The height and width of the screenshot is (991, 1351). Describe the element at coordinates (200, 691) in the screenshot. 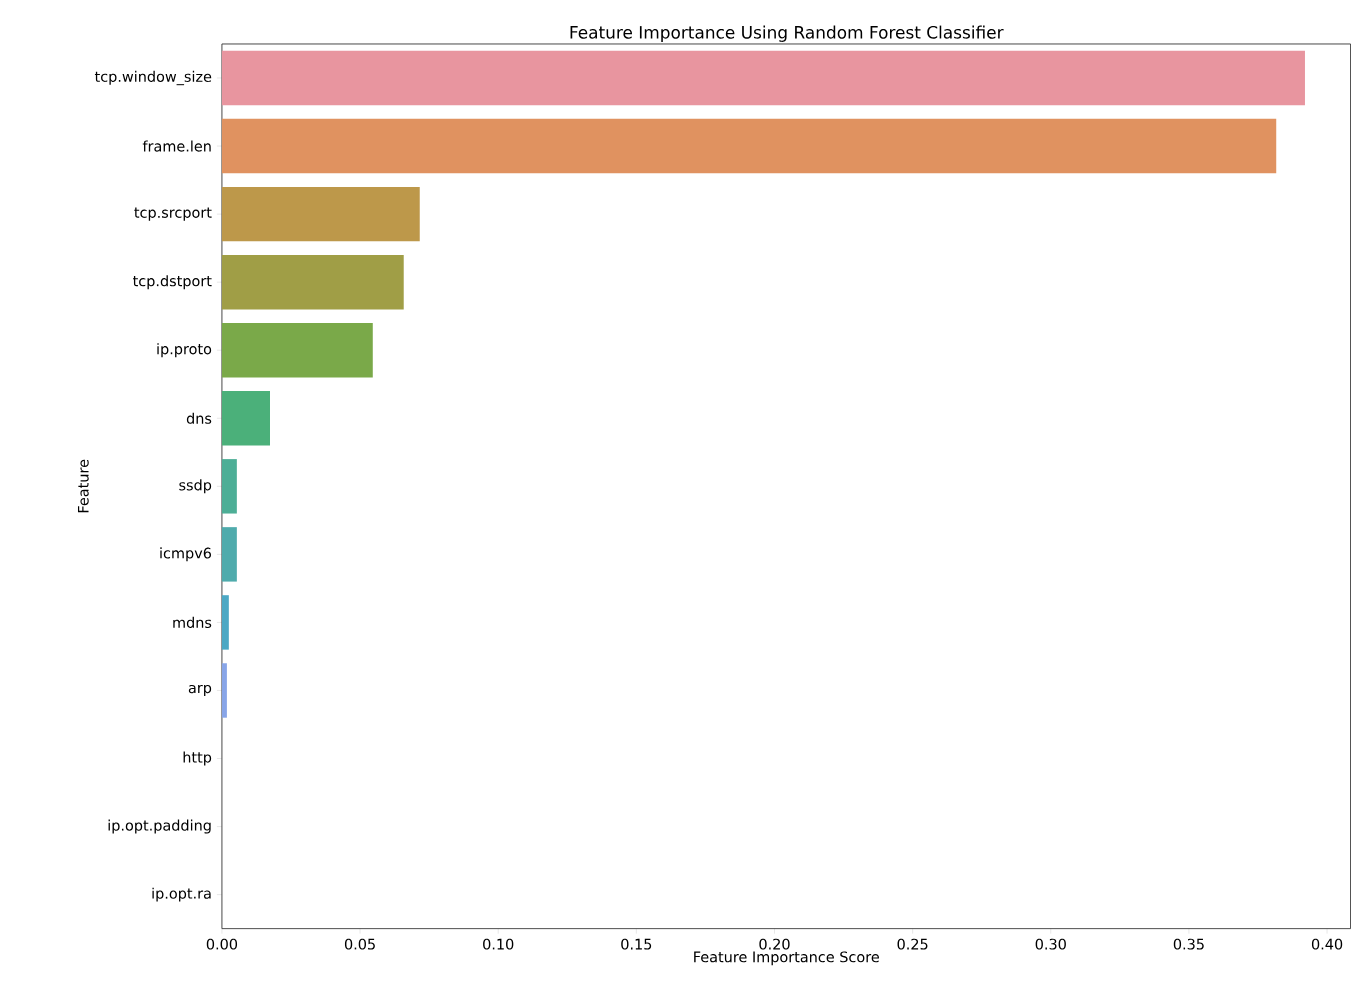

I see `y-tick-label: arp` at that location.